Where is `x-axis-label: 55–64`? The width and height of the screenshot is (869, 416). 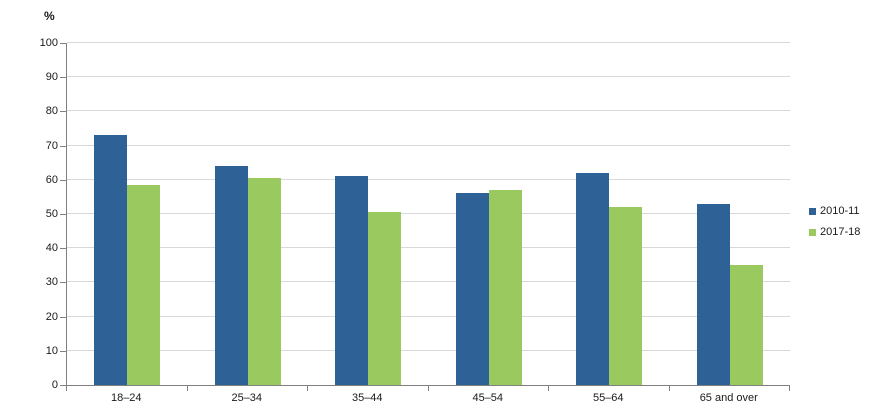 x-axis-label: 55–64 is located at coordinates (608, 398).